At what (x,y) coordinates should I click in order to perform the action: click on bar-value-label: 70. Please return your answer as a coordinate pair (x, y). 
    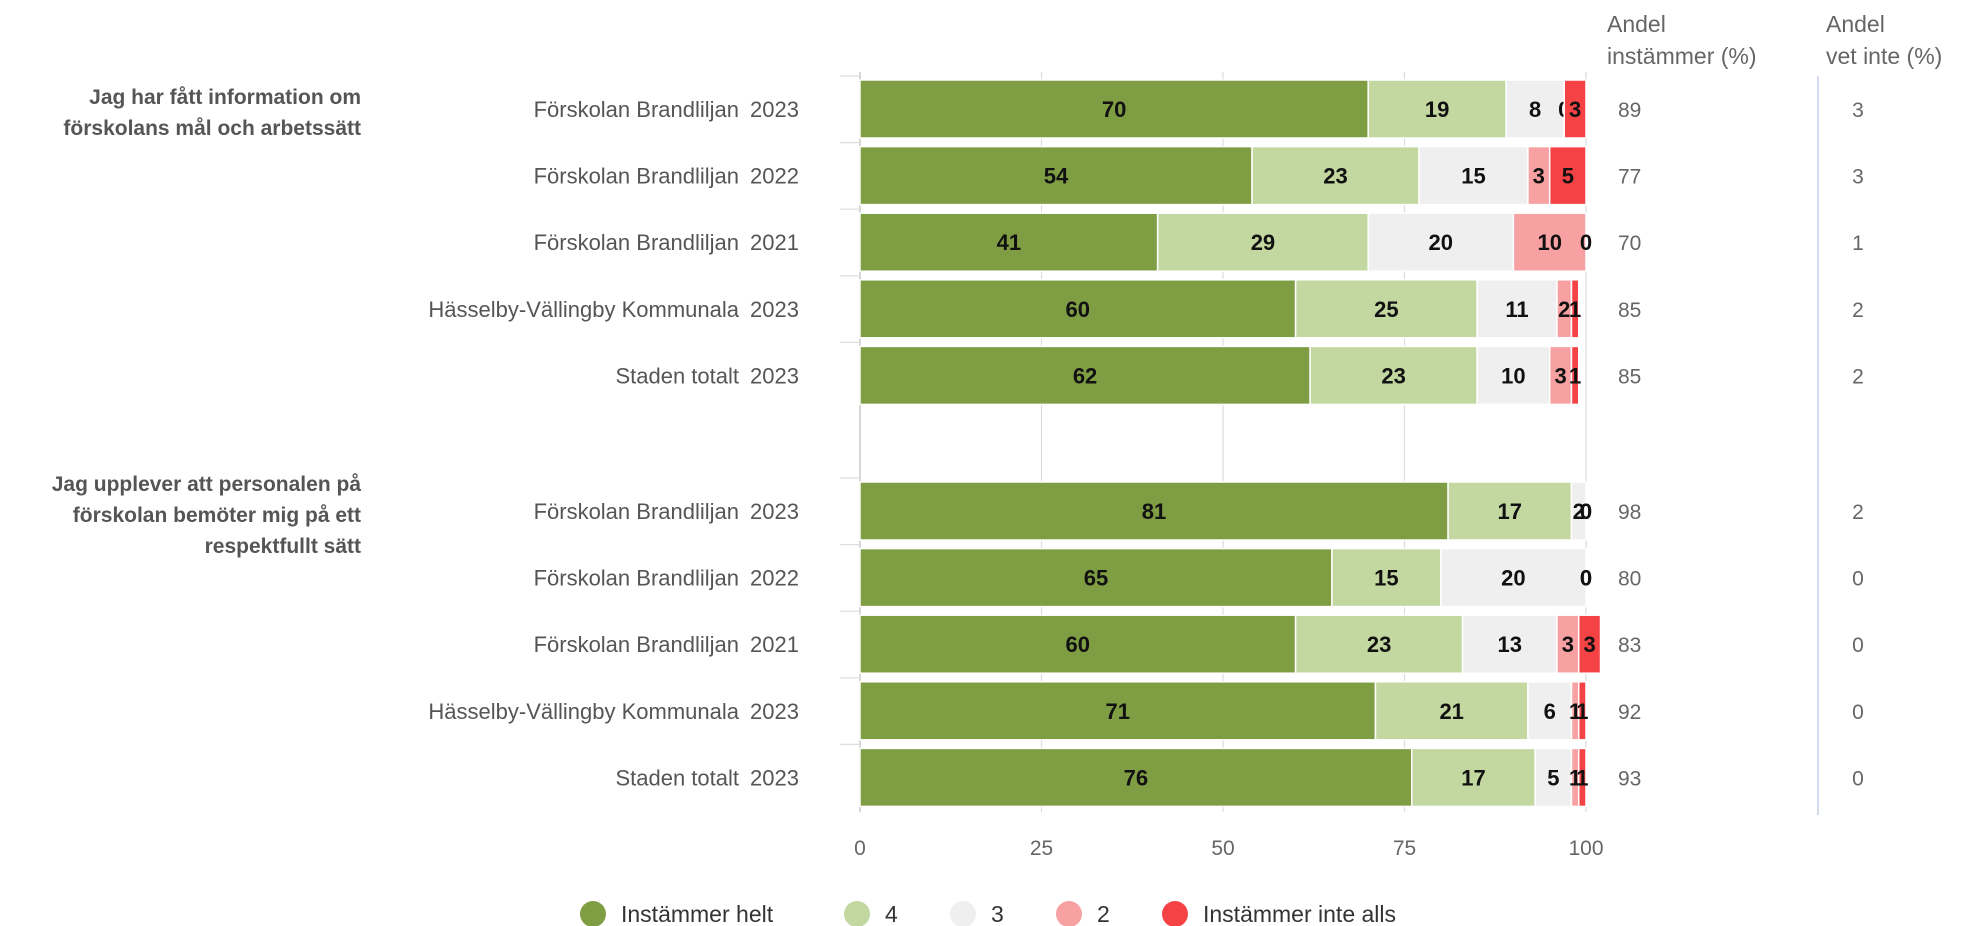
    Looking at the image, I should click on (1114, 109).